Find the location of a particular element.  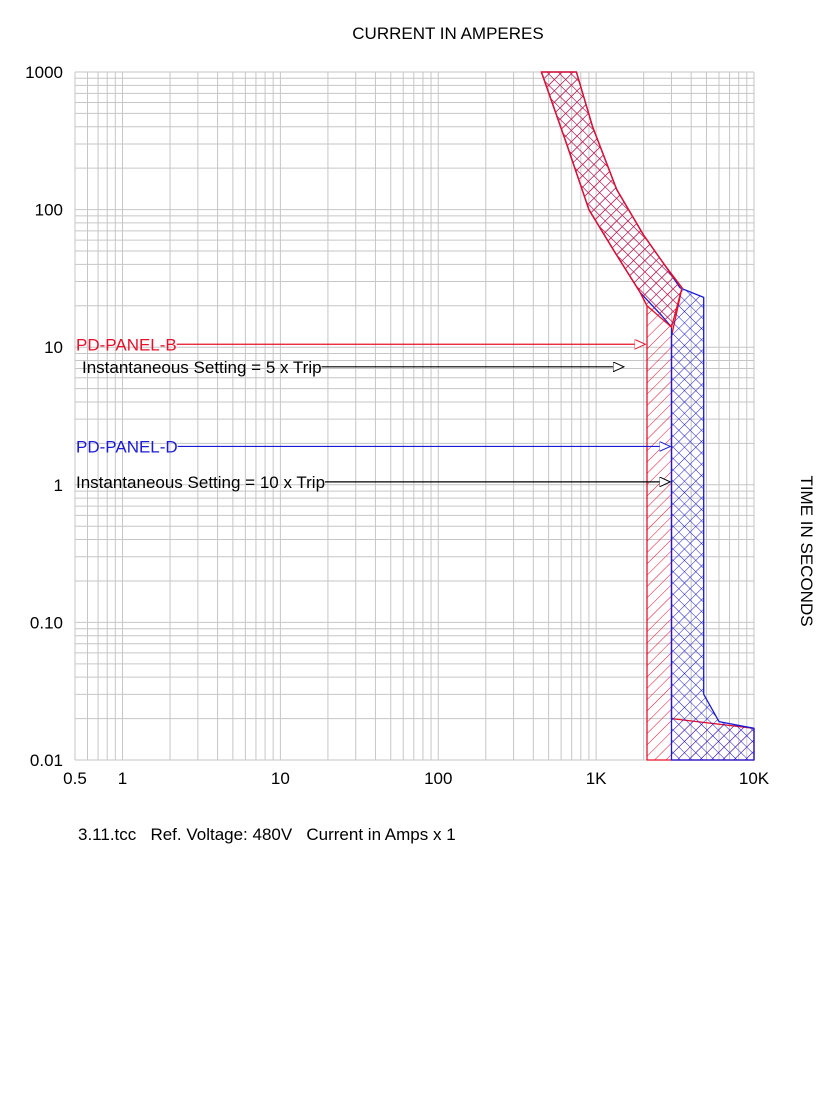

annotation-label: PD-PANEL-B is located at coordinates (126, 344).